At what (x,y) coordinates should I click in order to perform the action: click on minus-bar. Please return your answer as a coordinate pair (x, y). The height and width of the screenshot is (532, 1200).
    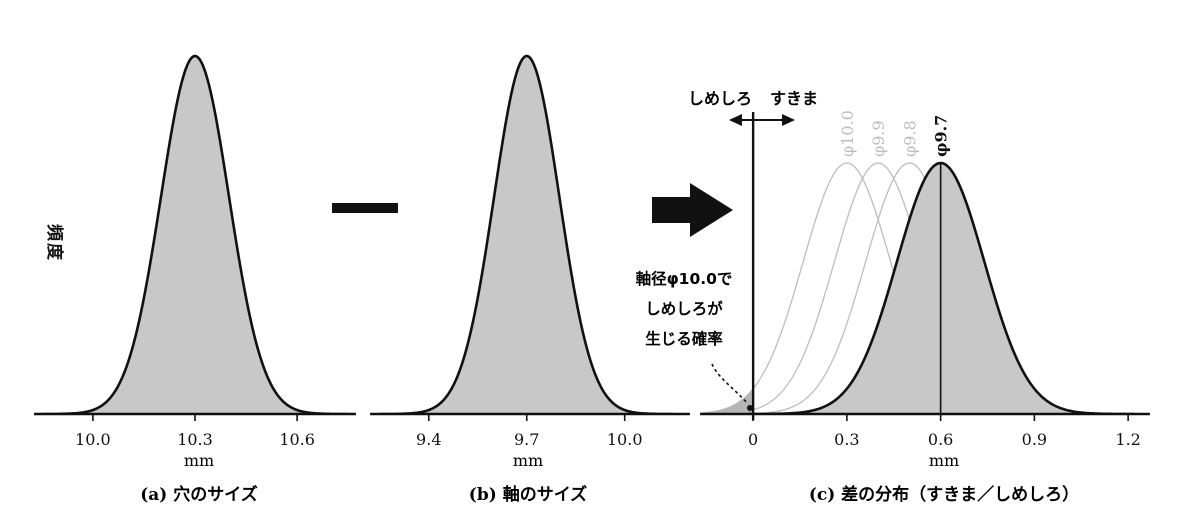
    Looking at the image, I should click on (365, 208).